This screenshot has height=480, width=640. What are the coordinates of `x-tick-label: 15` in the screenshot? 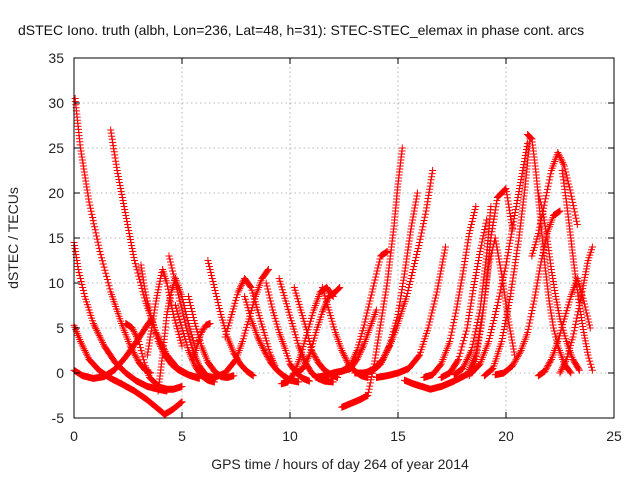 It's located at (398, 436).